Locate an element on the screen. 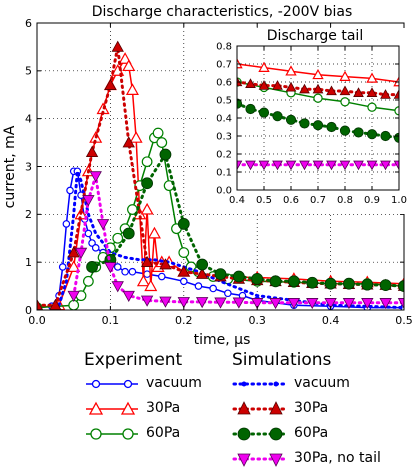  inset-x-tick-label: 0.6 is located at coordinates (291, 200).